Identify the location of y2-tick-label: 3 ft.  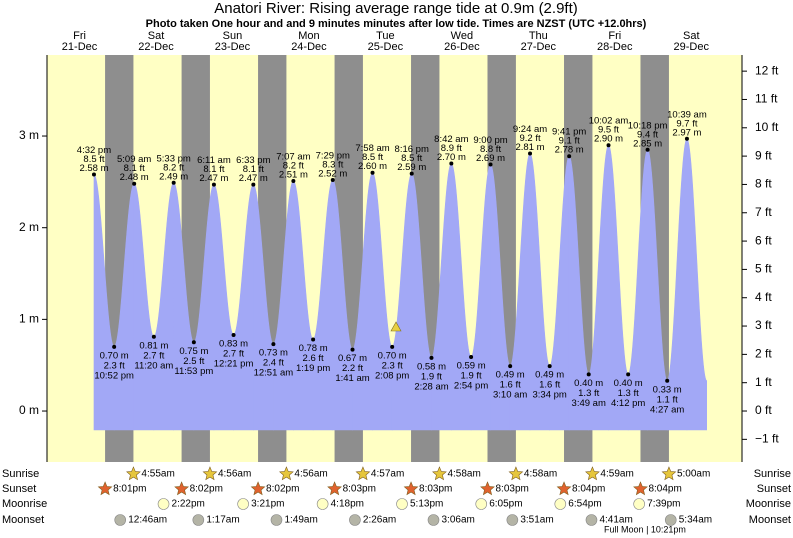
(763, 325).